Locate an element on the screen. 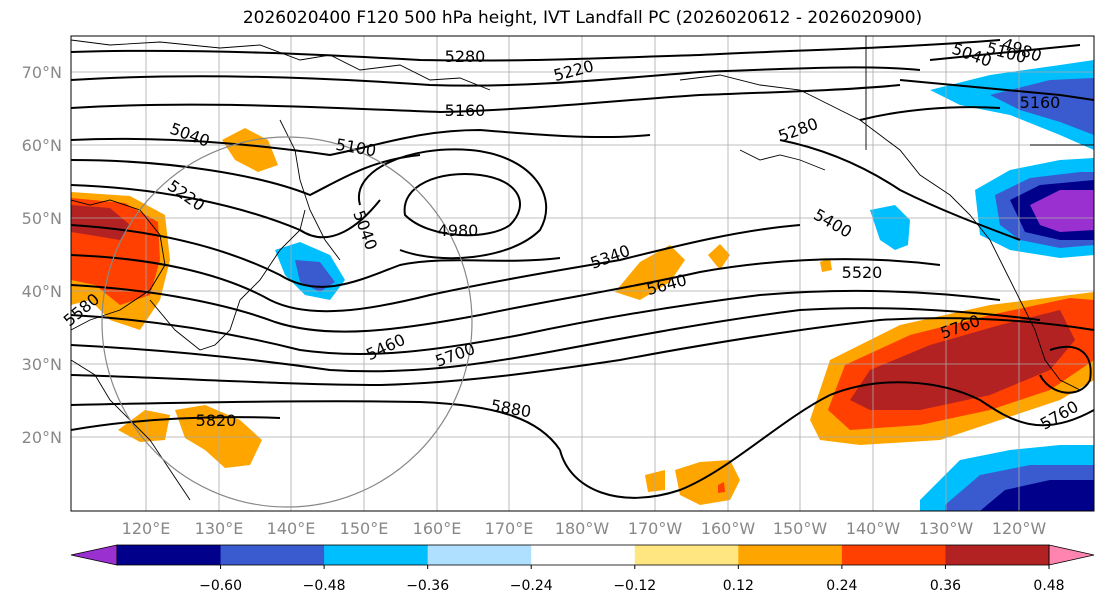 The image size is (1105, 604). colorbar-frame is located at coordinates (583, 555).